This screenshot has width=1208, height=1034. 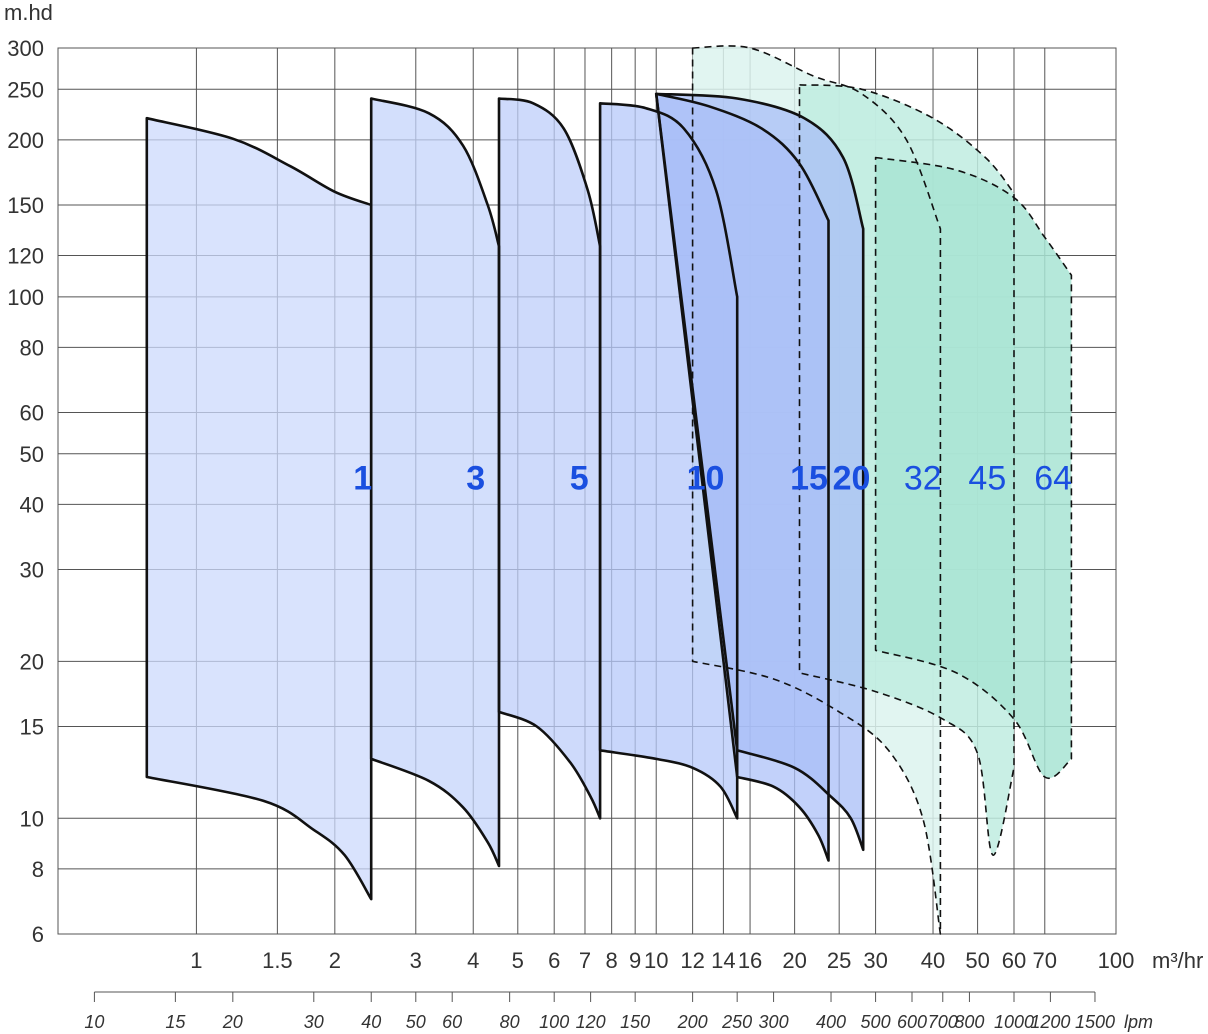 What do you see at coordinates (314, 1022) in the screenshot?
I see `x2-tick-label: 30` at bounding box center [314, 1022].